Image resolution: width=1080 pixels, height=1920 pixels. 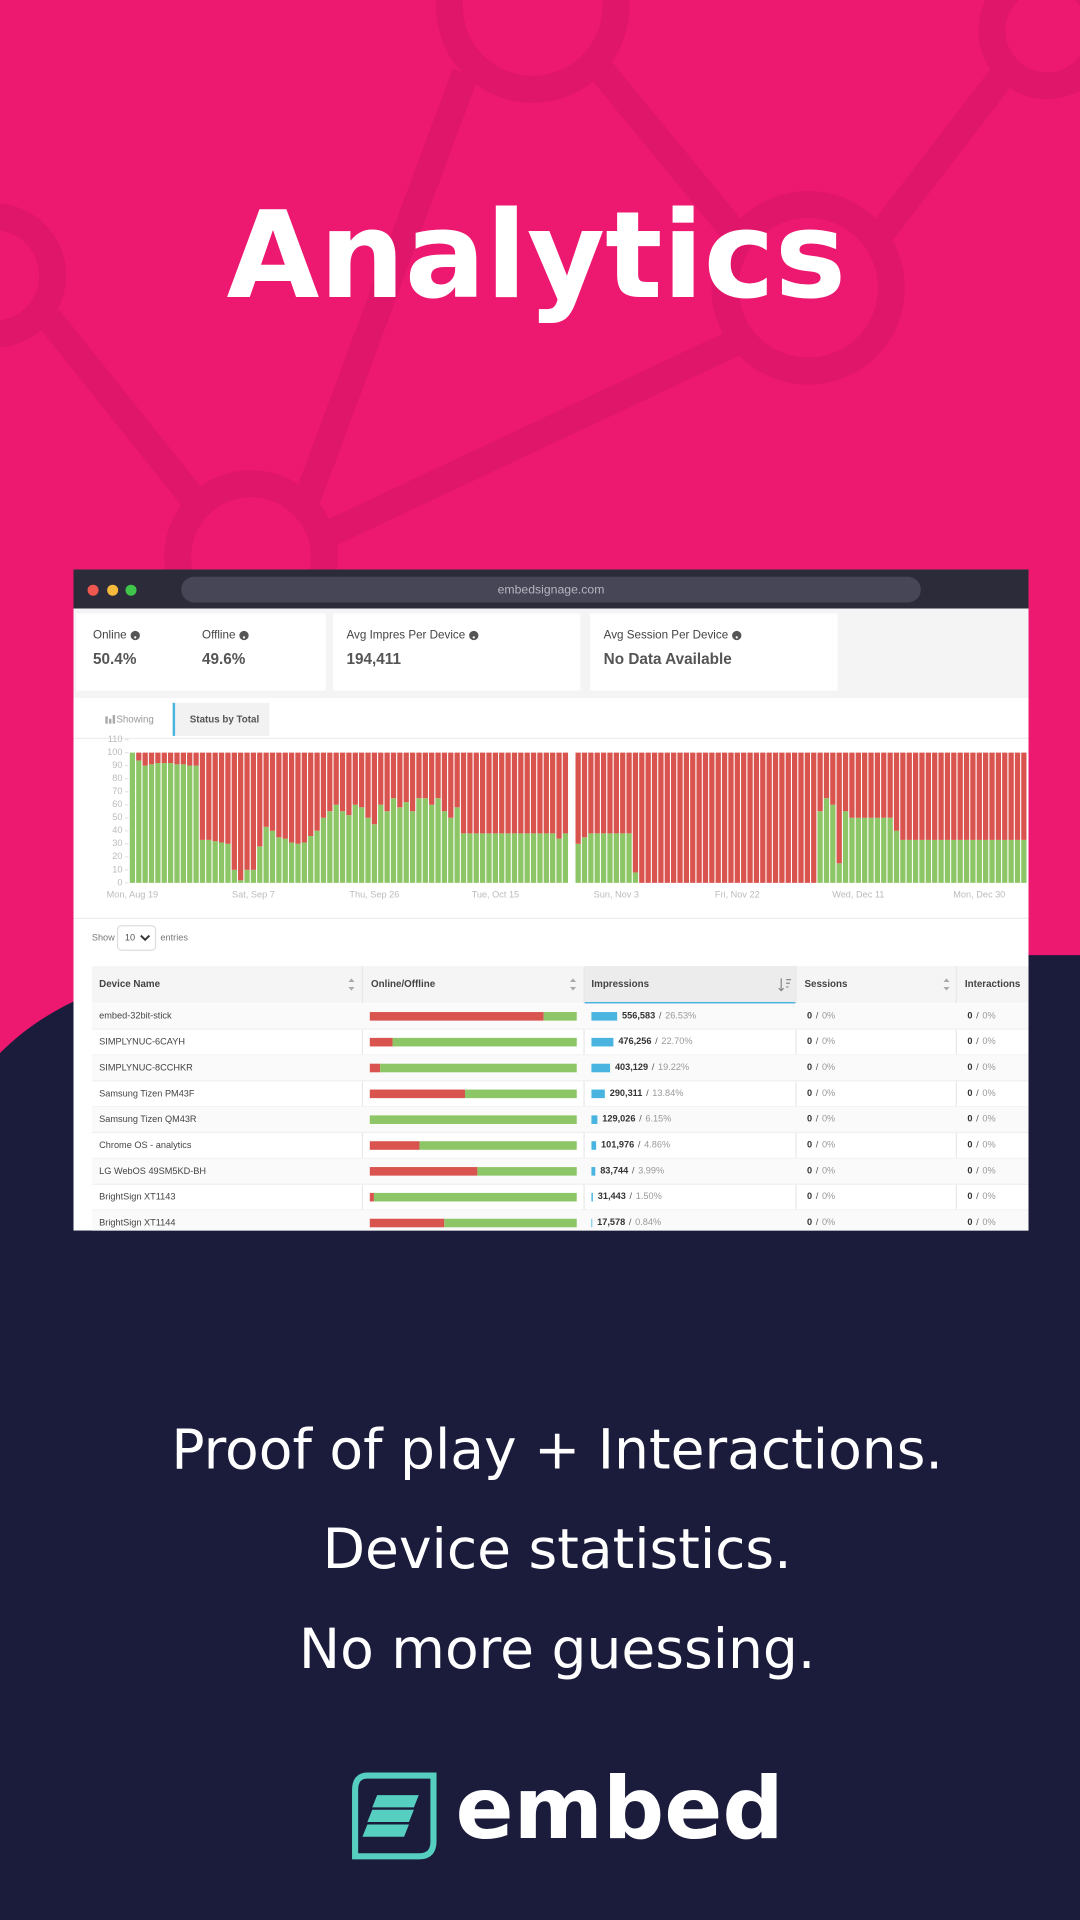 What do you see at coordinates (403, 984) in the screenshot?
I see `column-header: Online/Offline` at bounding box center [403, 984].